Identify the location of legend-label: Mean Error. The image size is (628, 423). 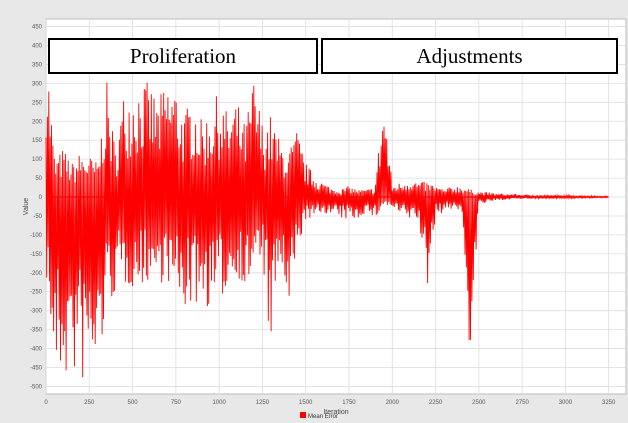
(323, 417).